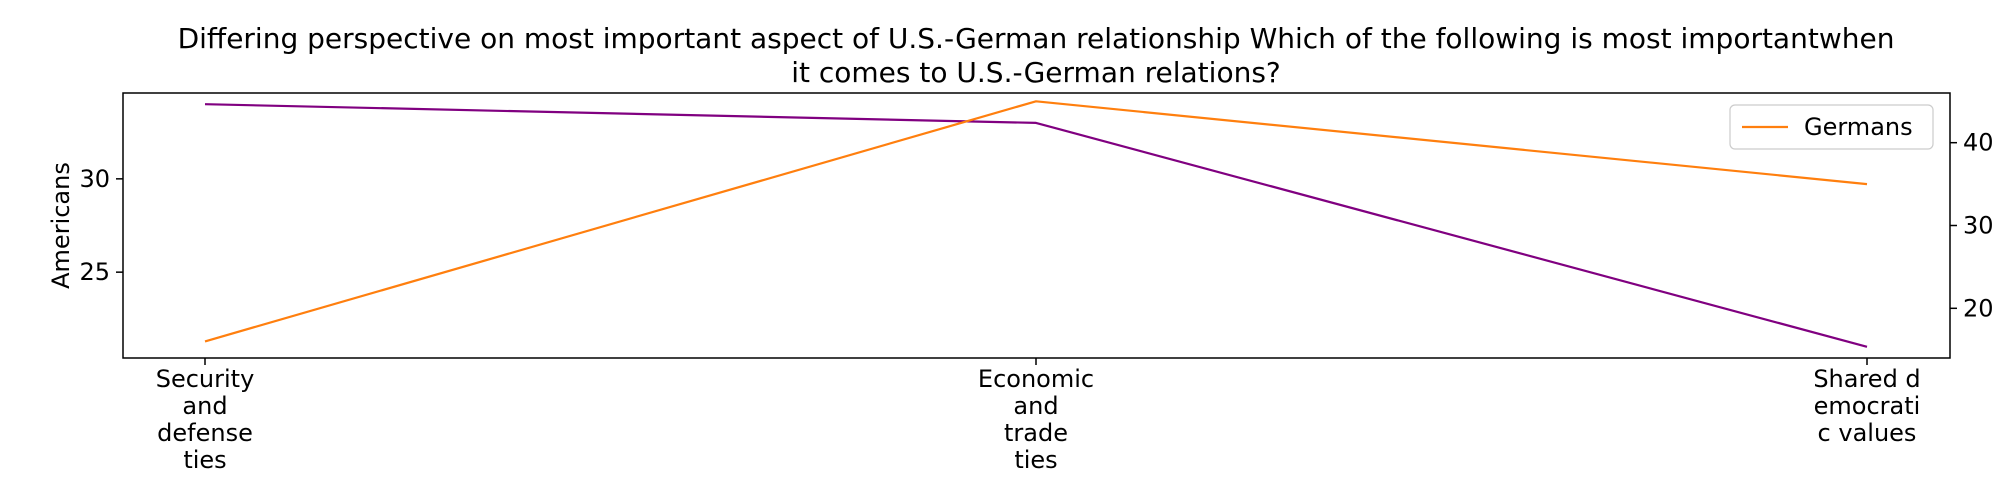 The width and height of the screenshot is (2000, 500). I want to click on x-tick-label-3-3: c values, so click(1867, 433).